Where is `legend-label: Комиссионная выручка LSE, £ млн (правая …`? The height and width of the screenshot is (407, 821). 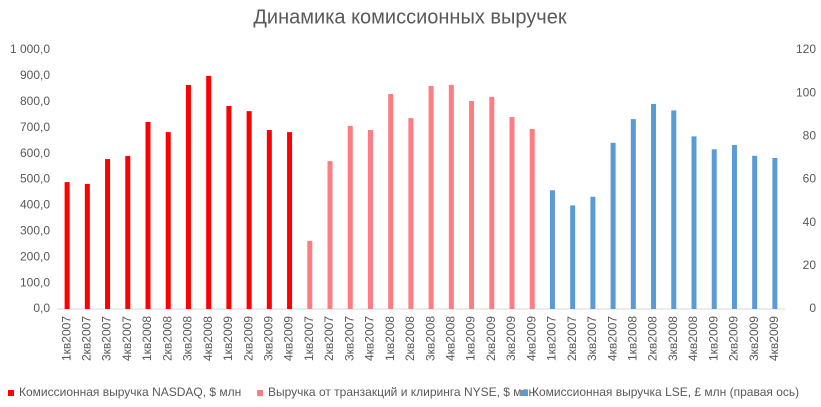
legend-label: Комиссионная выручка LSE, £ млн (правая … is located at coordinates (665, 392).